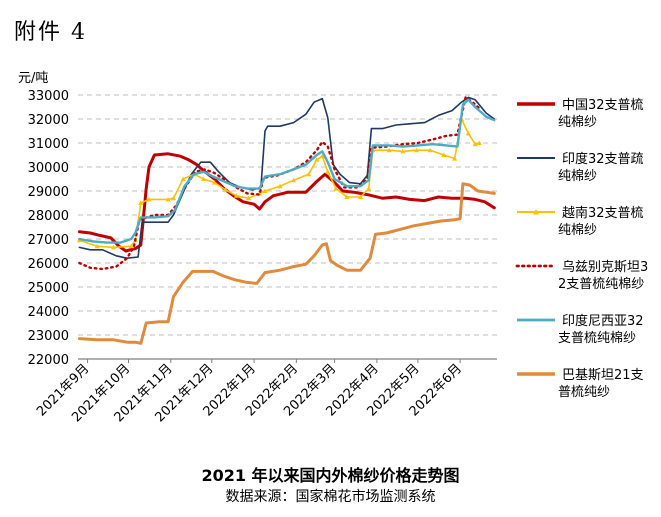 The height and width of the screenshot is (517, 661). I want to click on y-tick-label: 32000, so click(48, 120).